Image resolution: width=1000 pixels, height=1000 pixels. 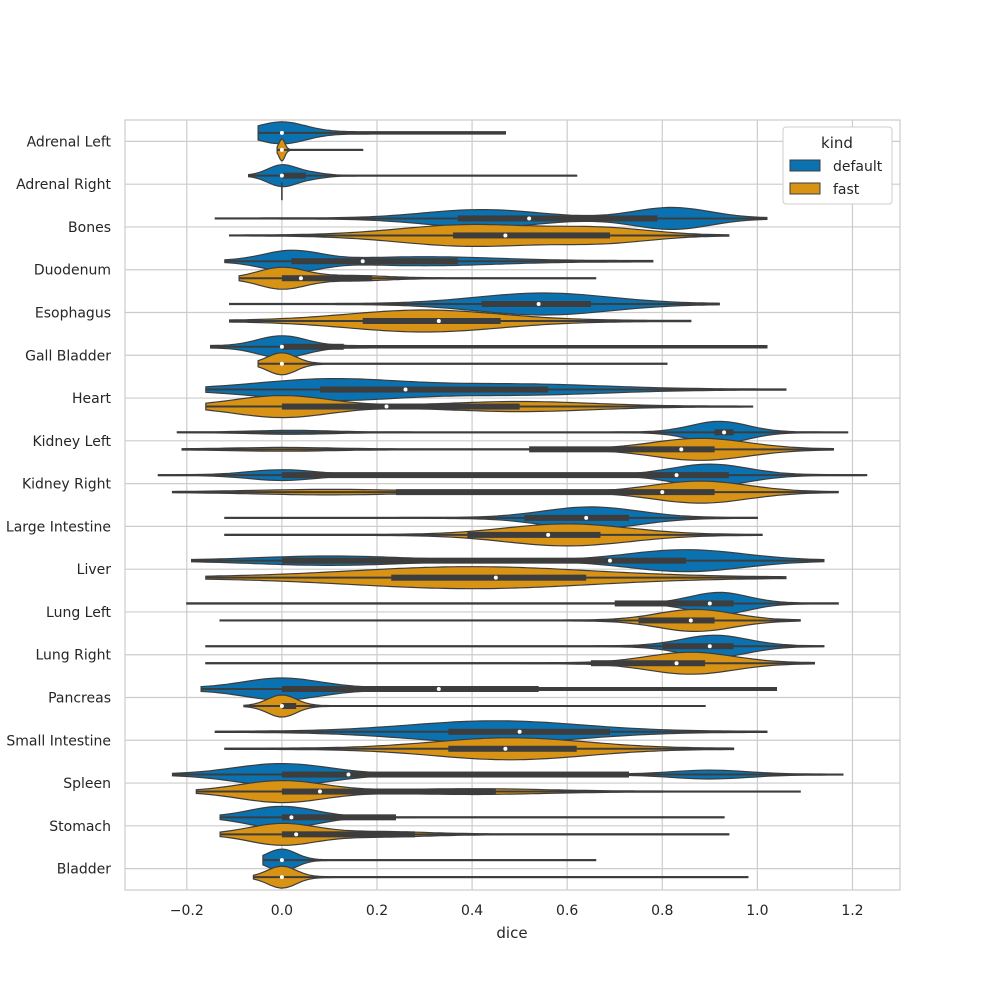 What do you see at coordinates (187, 911) in the screenshot?
I see `x-tick-label: −0.2` at bounding box center [187, 911].